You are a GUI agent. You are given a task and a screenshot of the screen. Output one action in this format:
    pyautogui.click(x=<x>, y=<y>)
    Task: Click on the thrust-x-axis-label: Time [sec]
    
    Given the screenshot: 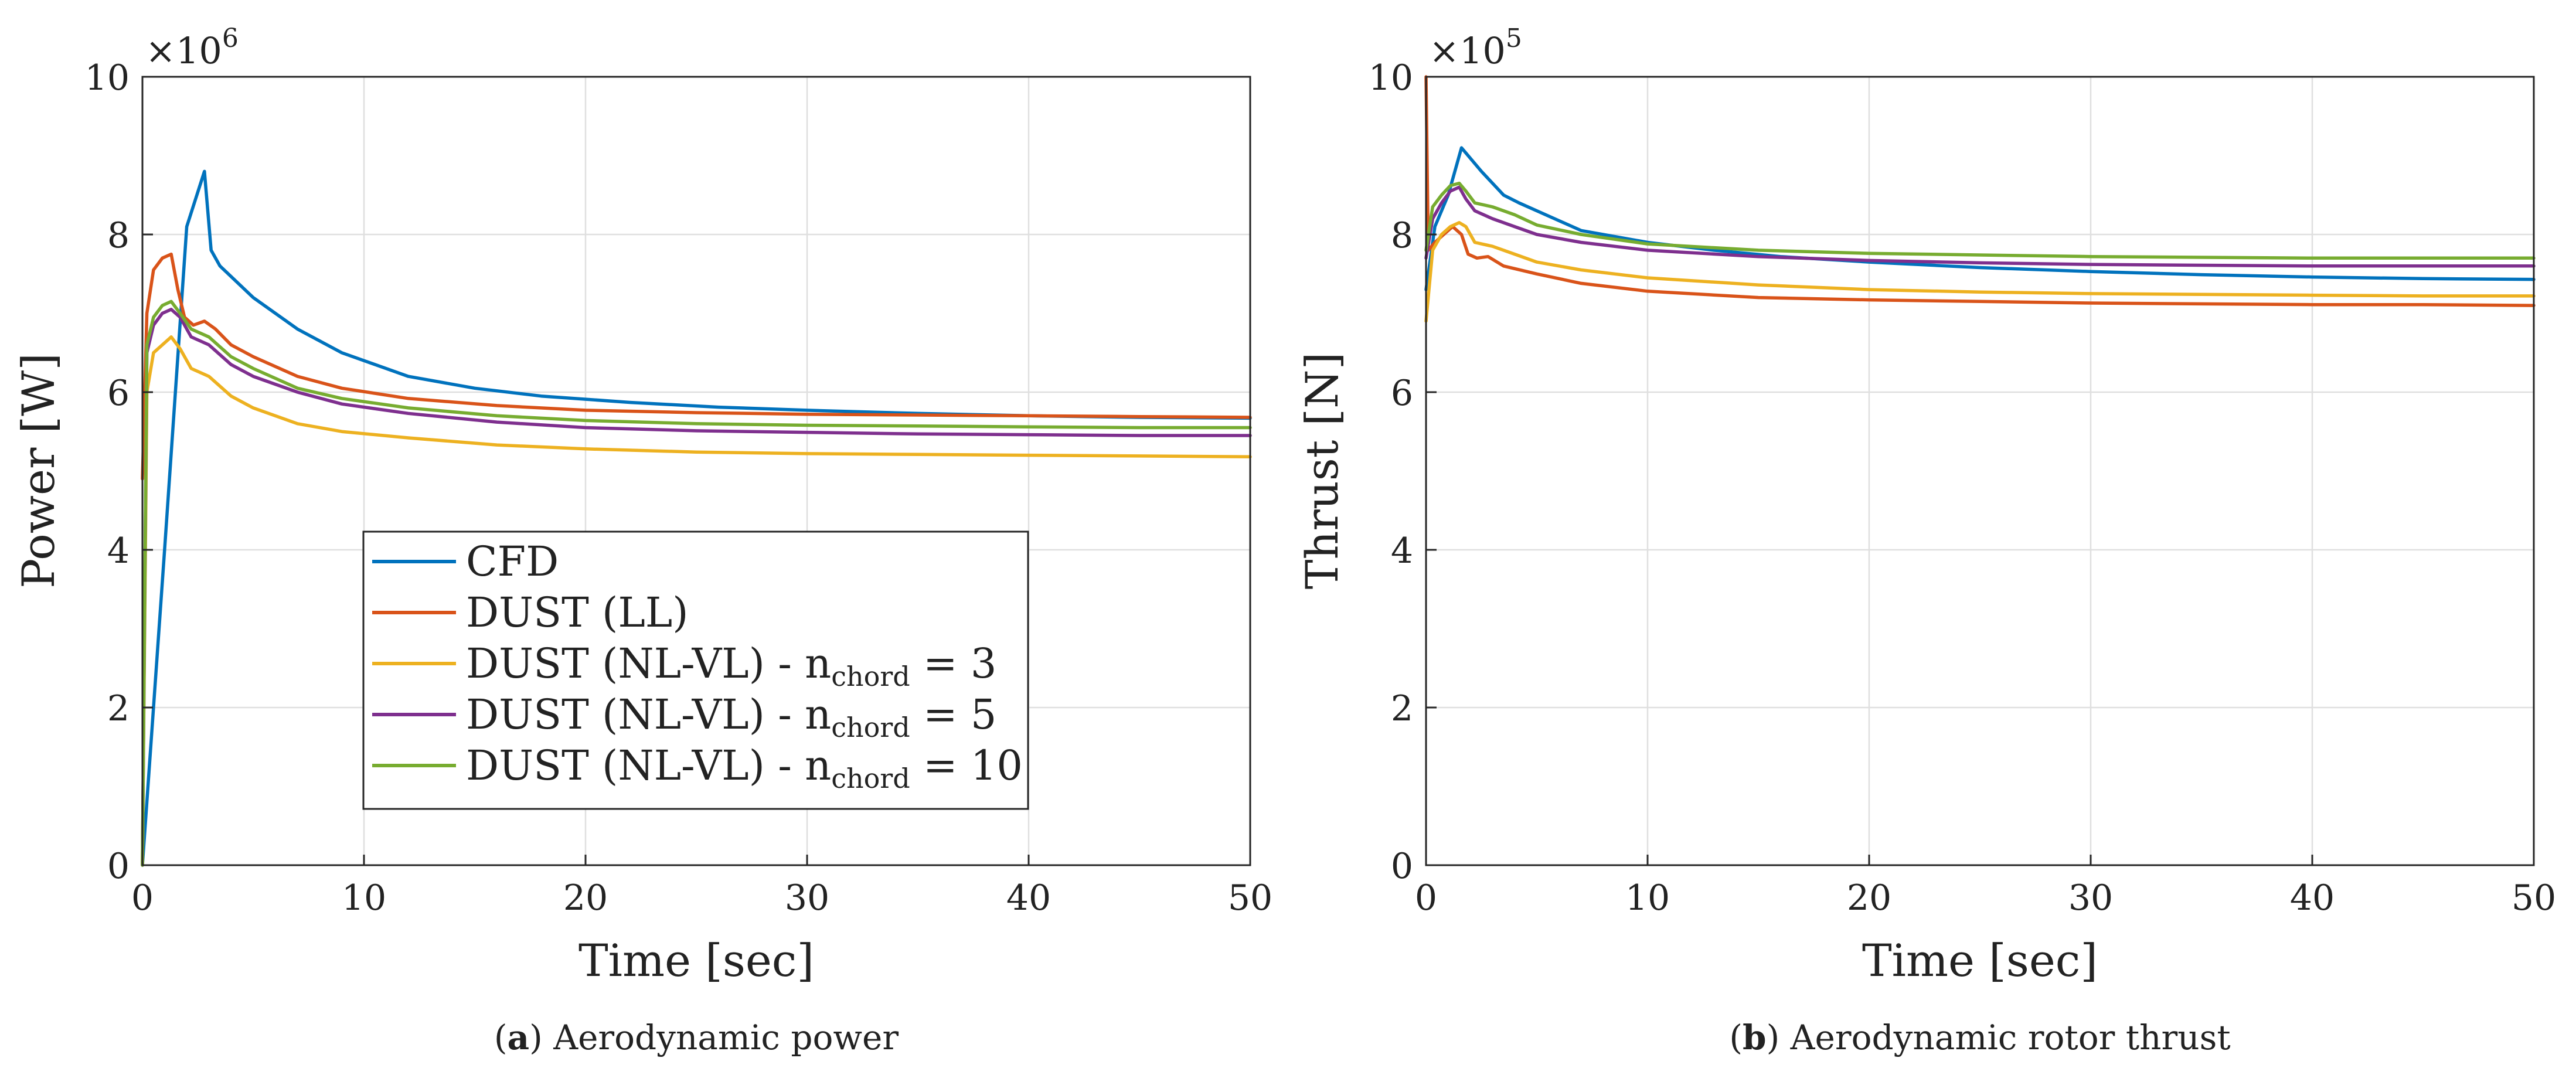 What is the action you would take?
    pyautogui.click(x=1980, y=960)
    